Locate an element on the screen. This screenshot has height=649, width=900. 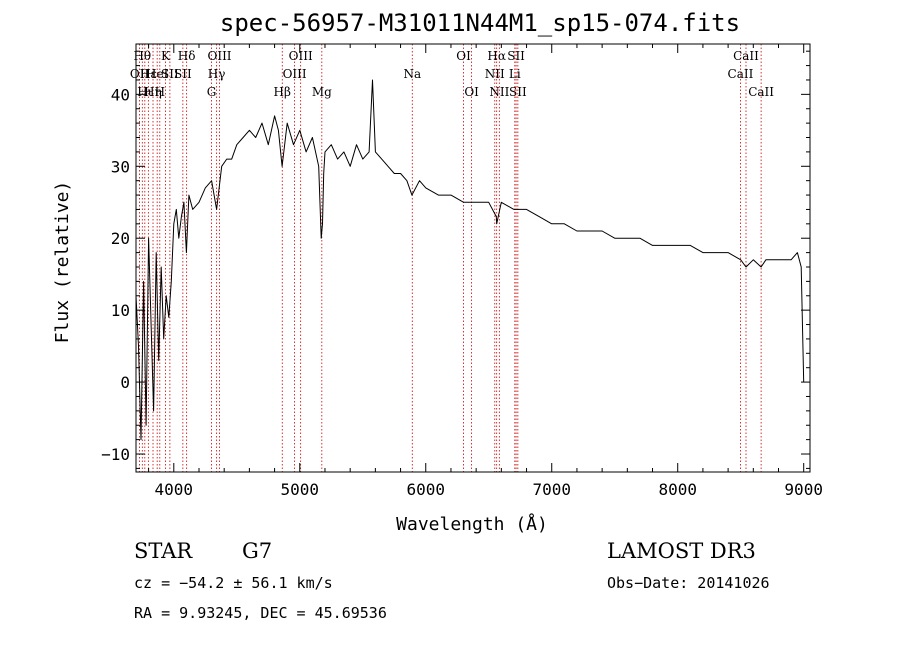
line-label: Hδ is located at coordinates (187, 56).